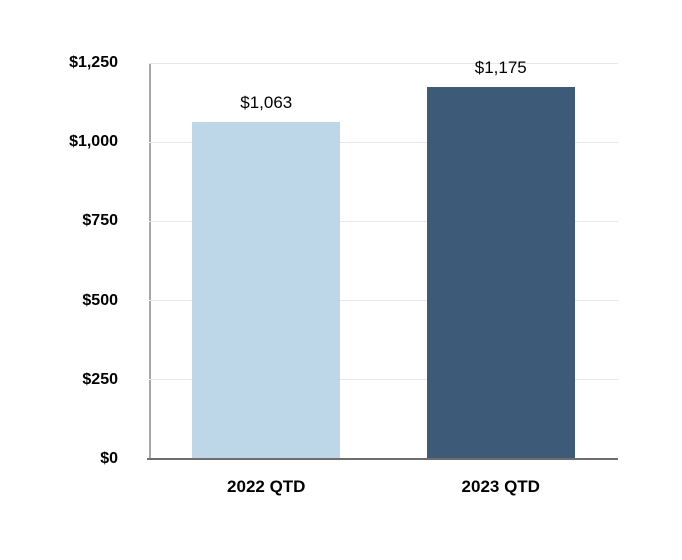 This screenshot has width=682, height=560. Describe the element at coordinates (100, 300) in the screenshot. I see `y-tick-label: $500` at that location.